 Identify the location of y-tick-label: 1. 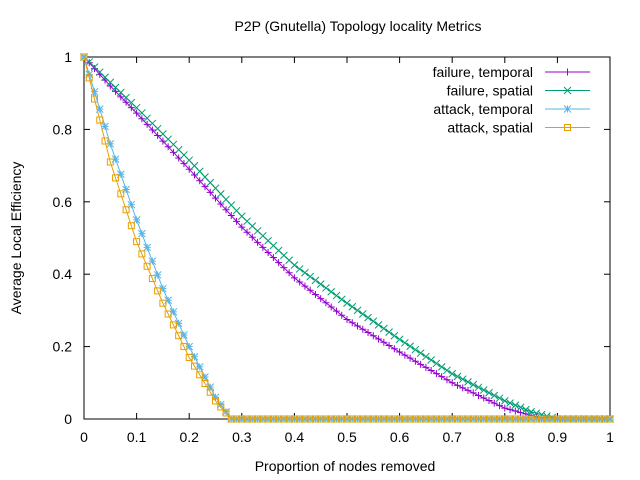
(68, 57).